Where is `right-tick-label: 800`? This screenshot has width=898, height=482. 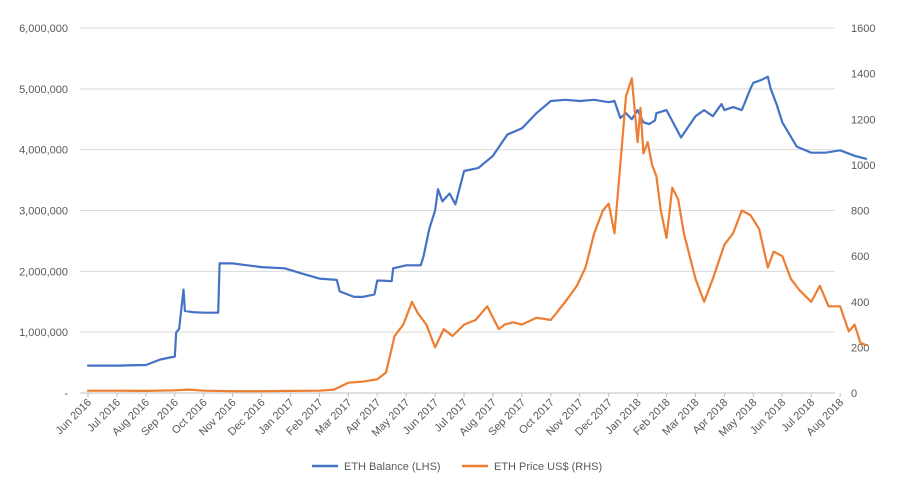 right-tick-label: 800 is located at coordinates (860, 212).